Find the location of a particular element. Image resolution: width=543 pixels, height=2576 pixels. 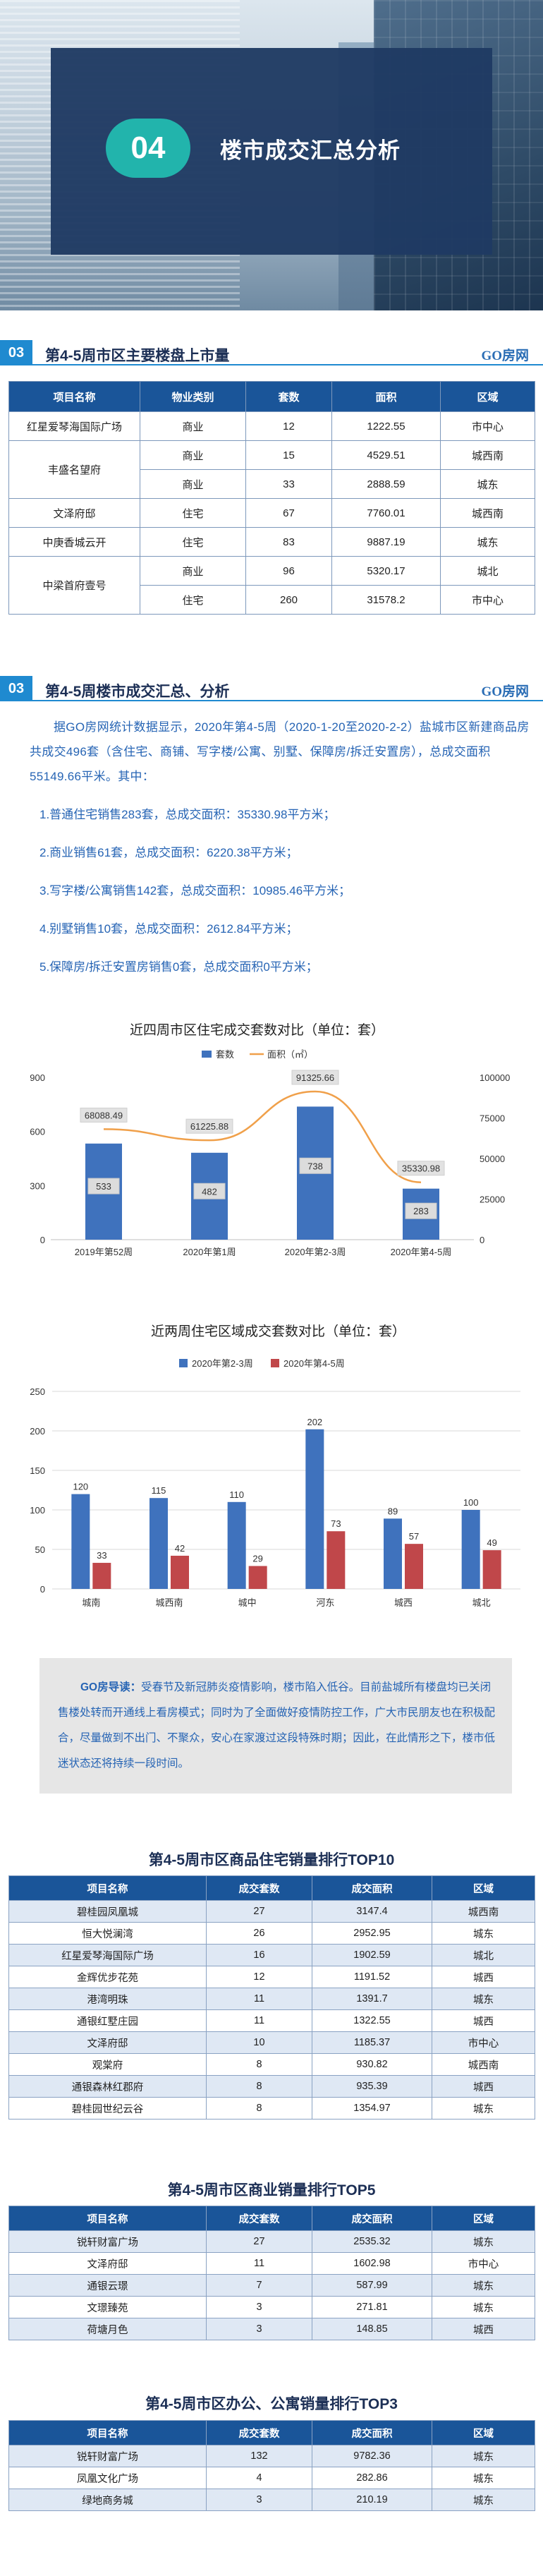

x-tick-label: 2020年第2-3周 is located at coordinates (315, 1252).